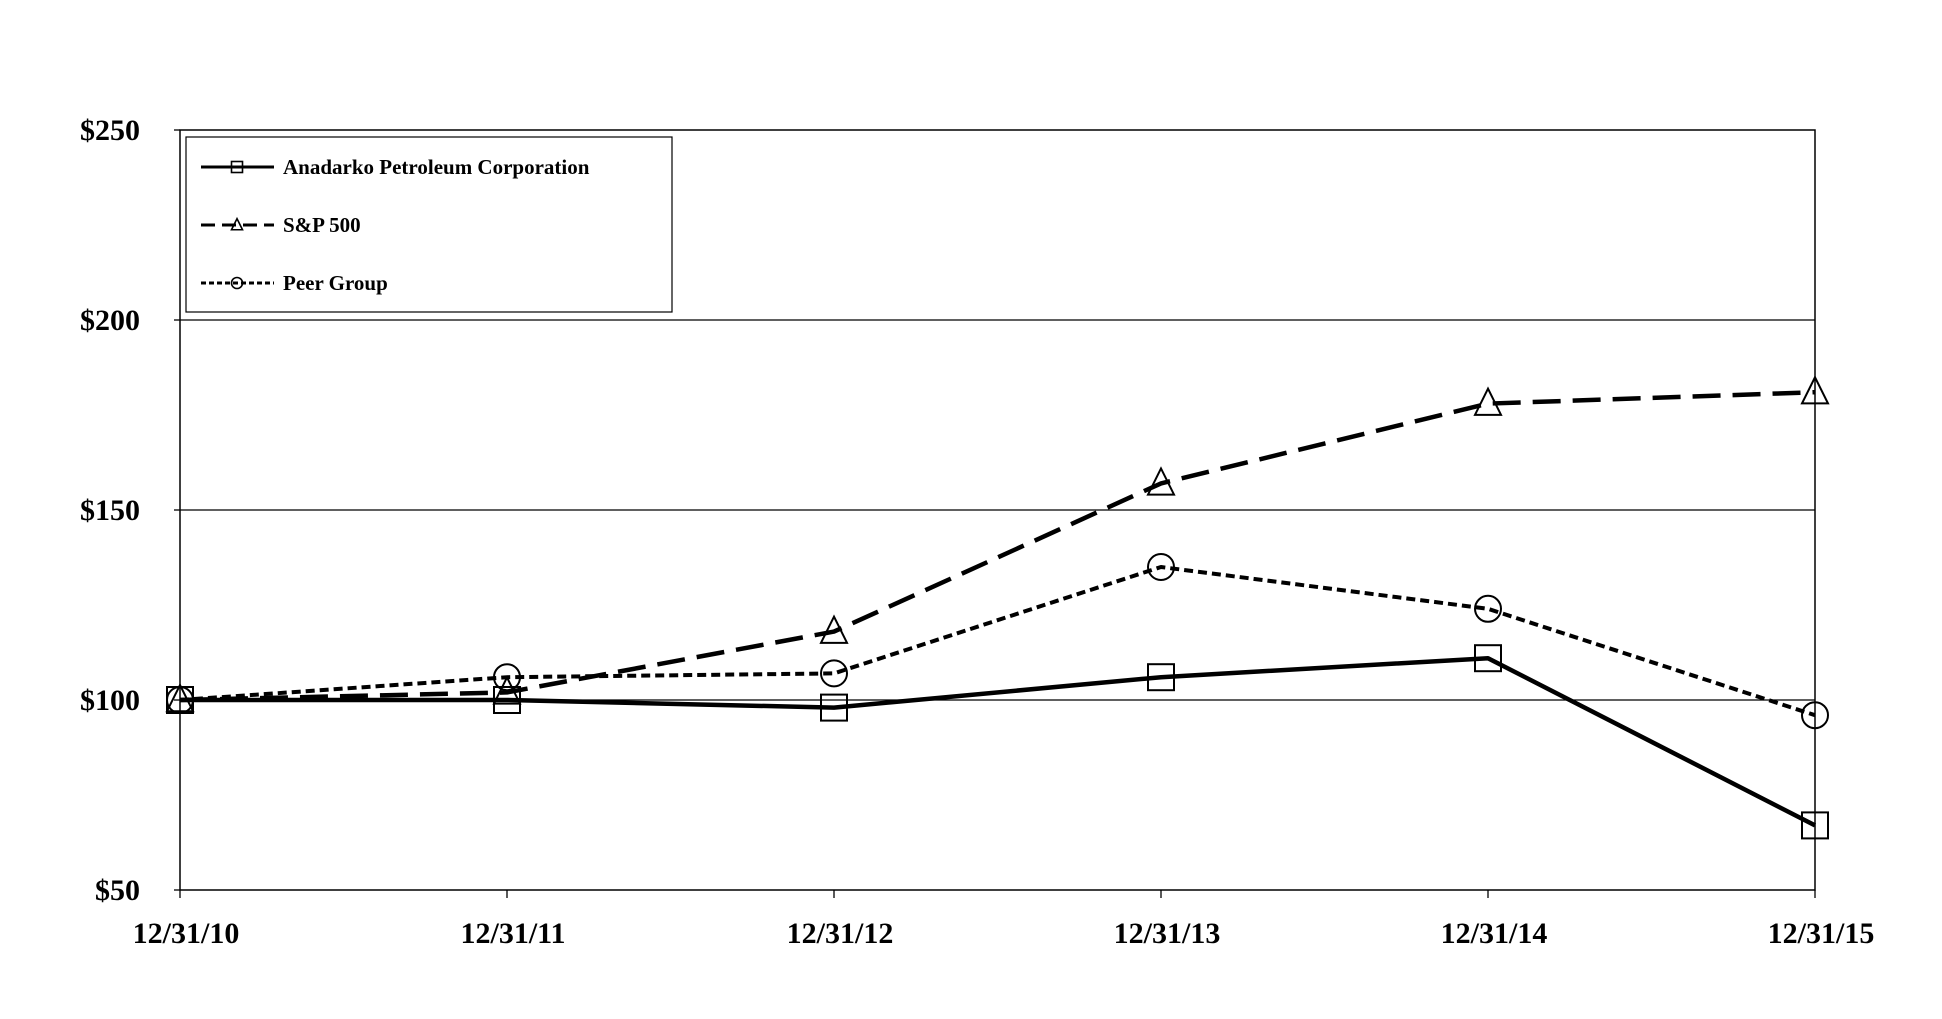 Image resolution: width=1942 pixels, height=1019 pixels. What do you see at coordinates (322, 225) in the screenshot?
I see `legend-label: S&P 500` at bounding box center [322, 225].